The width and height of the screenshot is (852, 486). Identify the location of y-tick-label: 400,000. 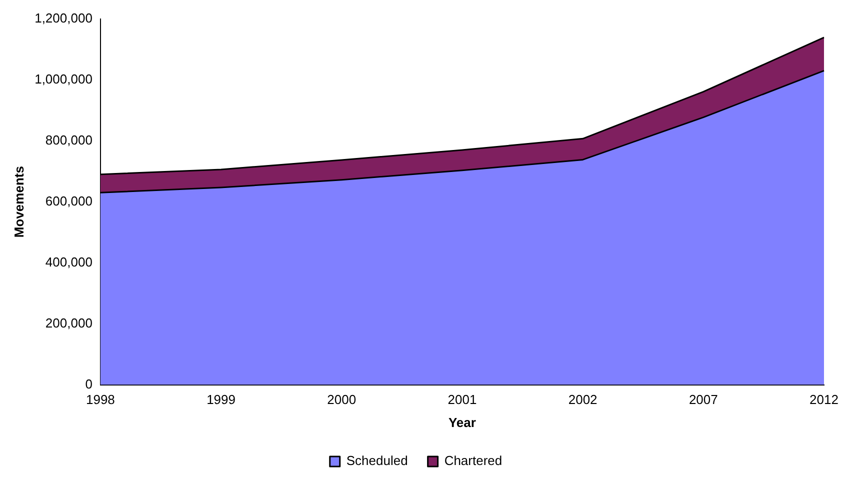
(68, 262).